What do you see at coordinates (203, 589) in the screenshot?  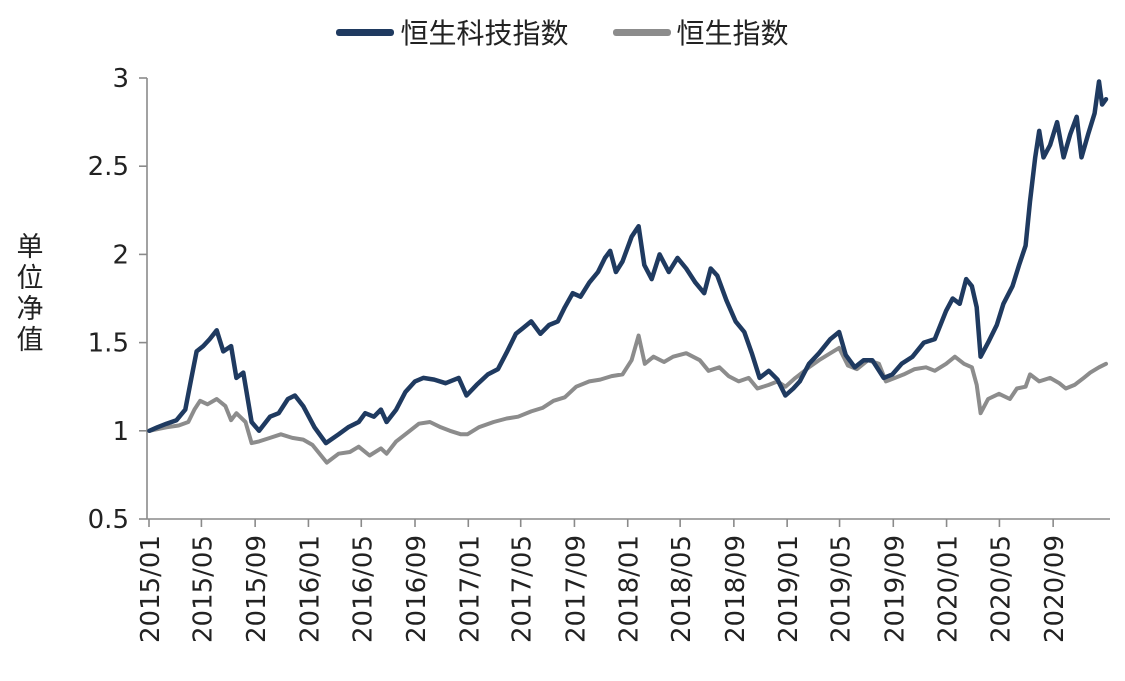 I see `x-tick-label: 2015/05` at bounding box center [203, 589].